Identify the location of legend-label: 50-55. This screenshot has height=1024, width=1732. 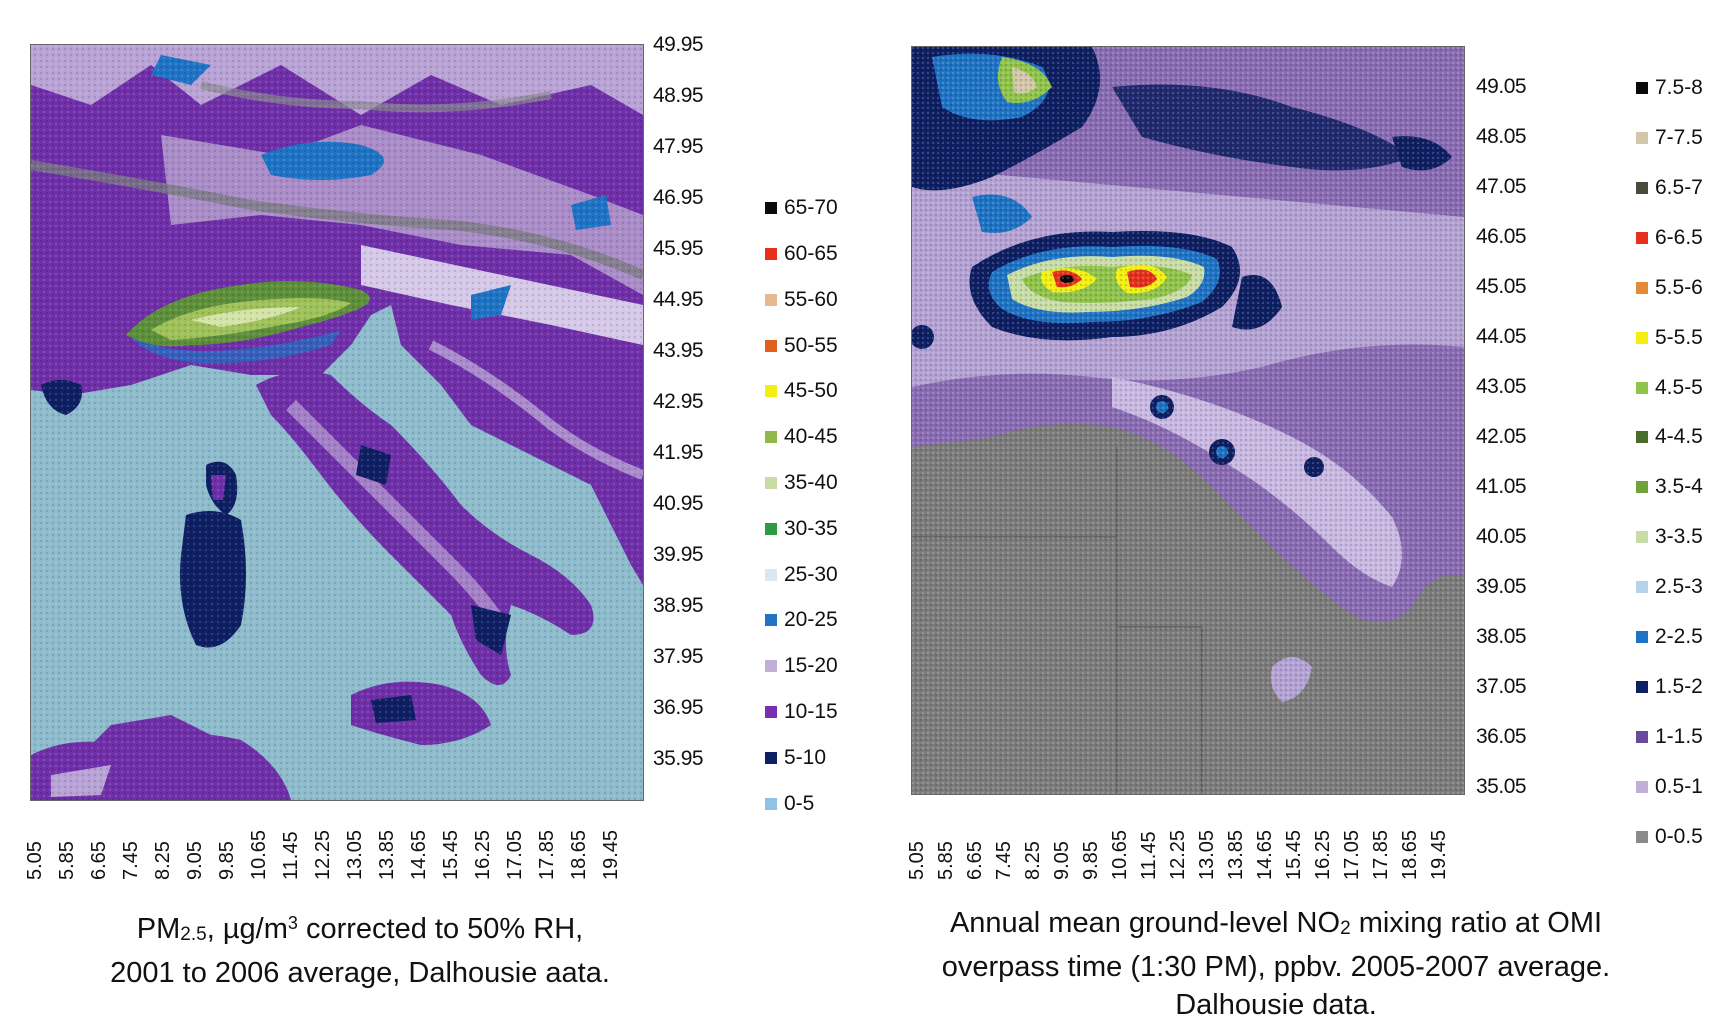
(811, 345).